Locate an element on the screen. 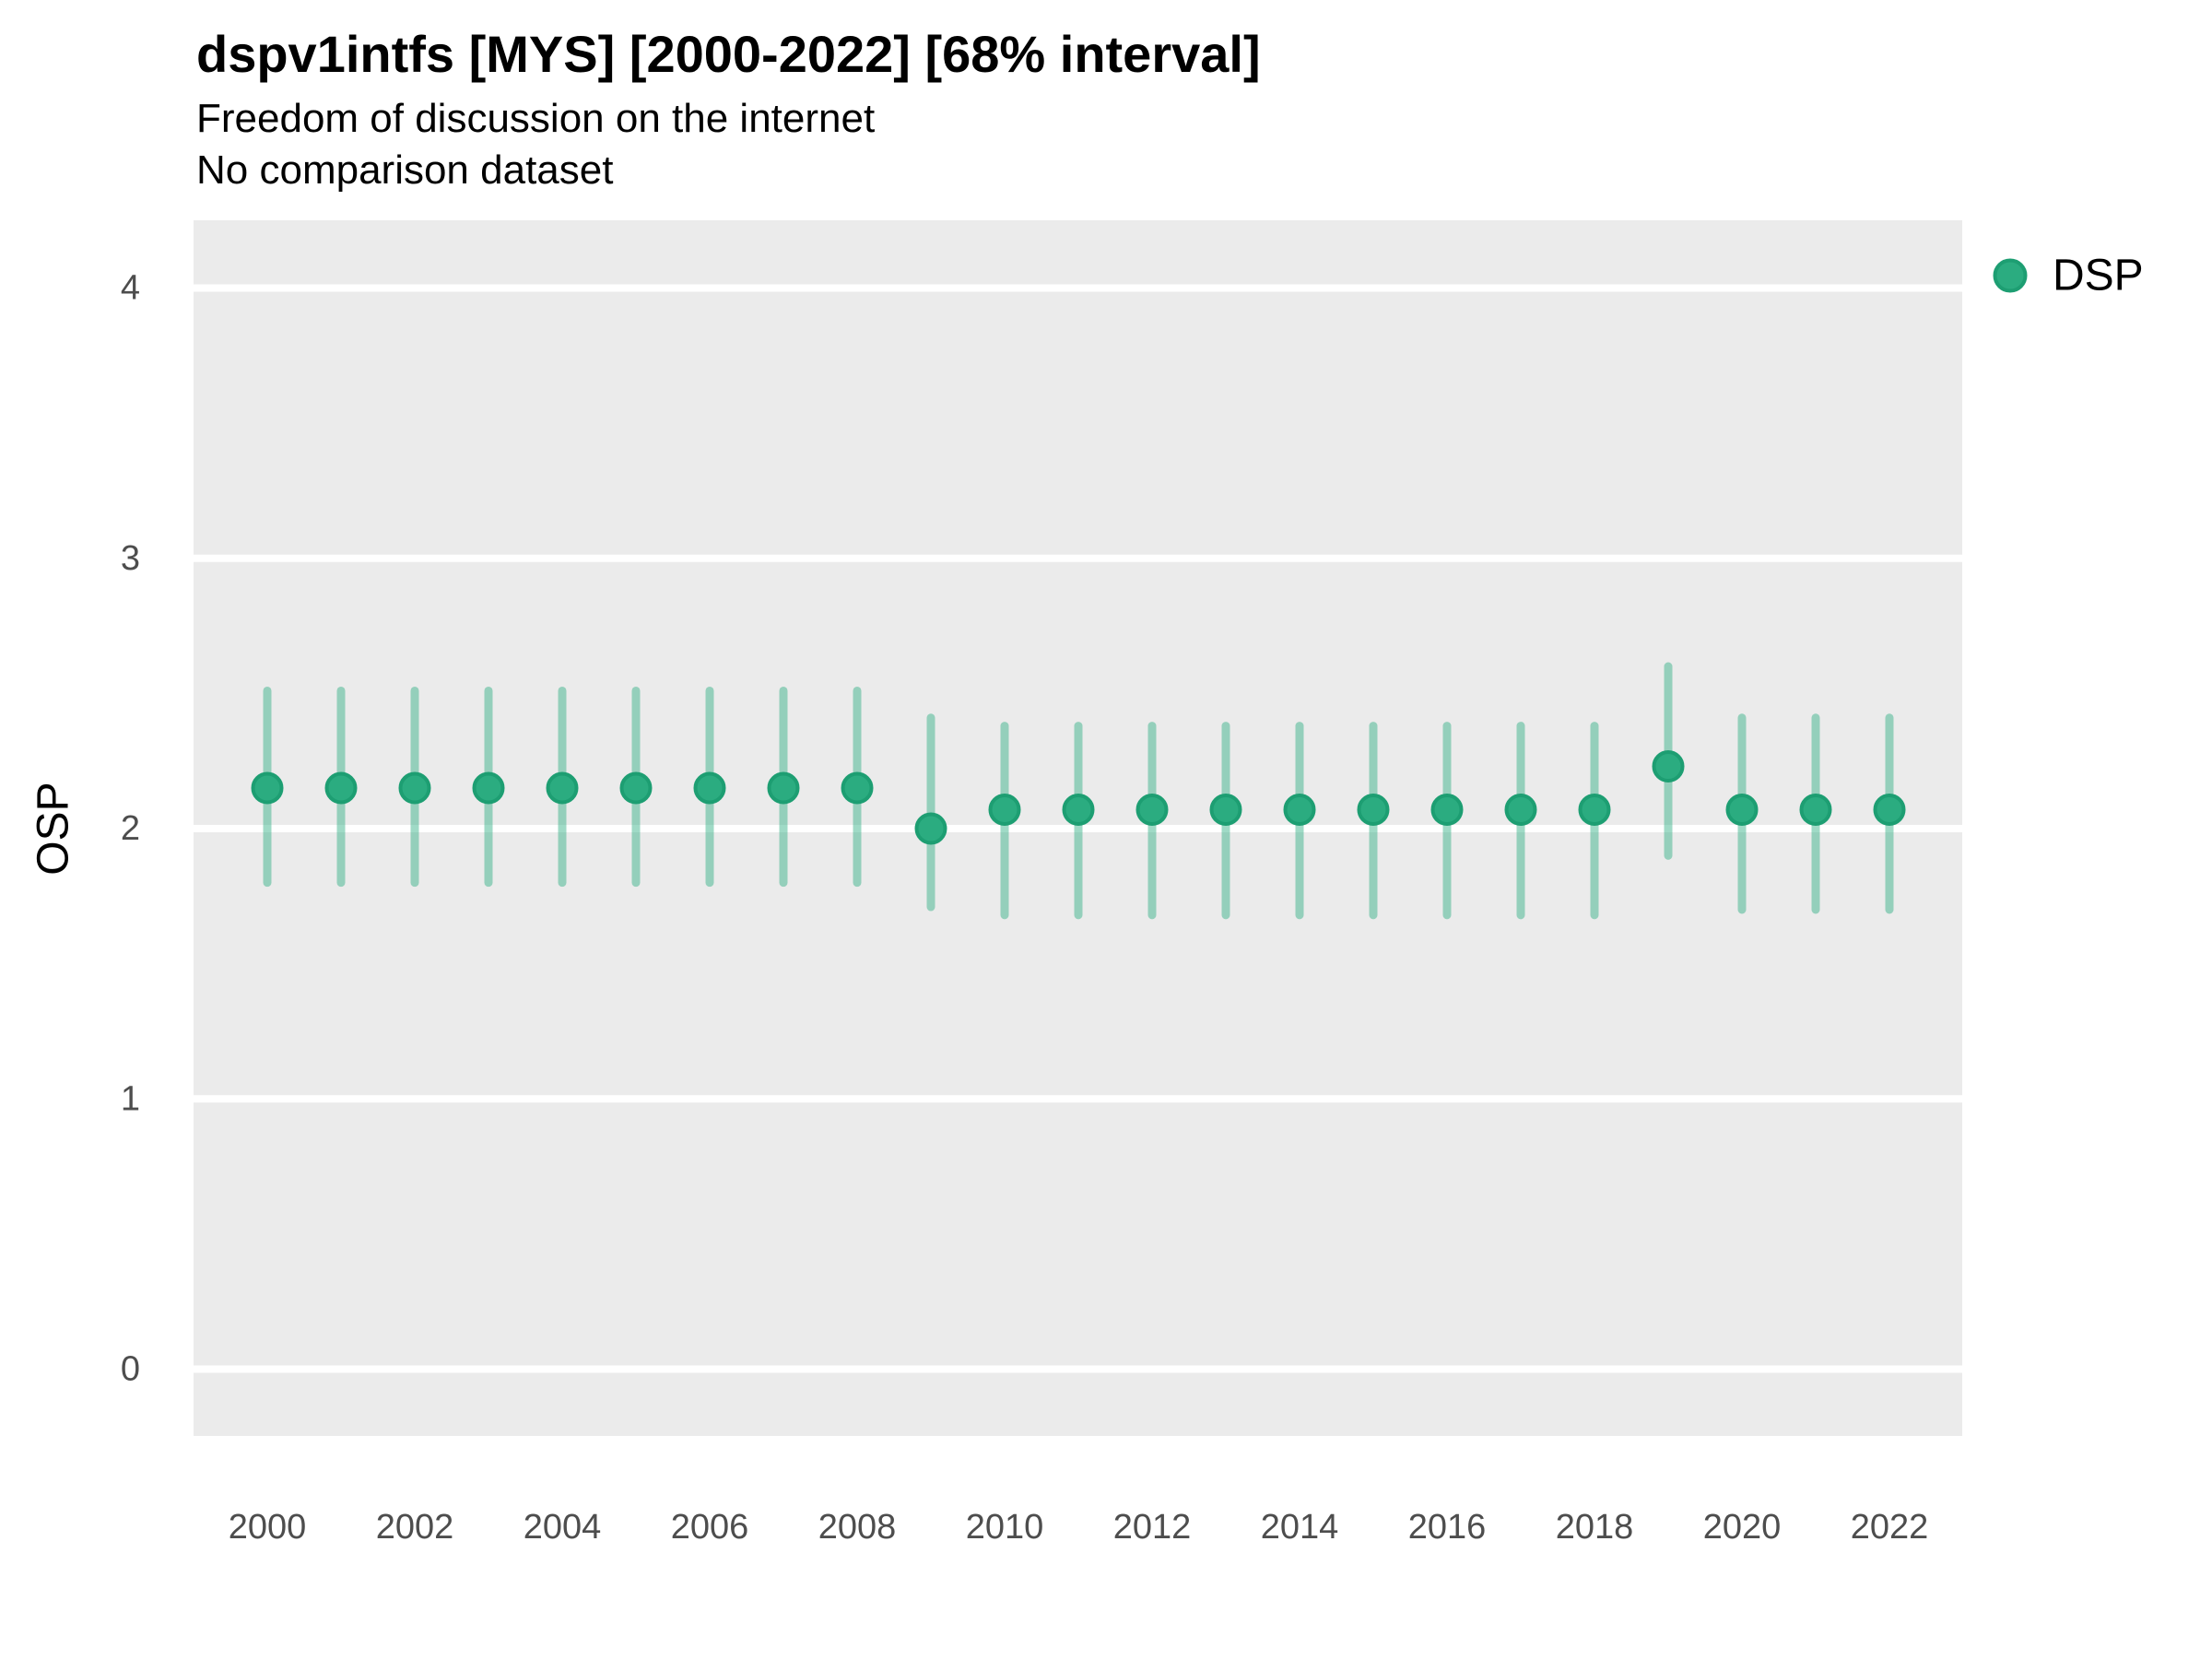 The width and height of the screenshot is (2212, 1659). y-axis-title: OSP is located at coordinates (53, 828).